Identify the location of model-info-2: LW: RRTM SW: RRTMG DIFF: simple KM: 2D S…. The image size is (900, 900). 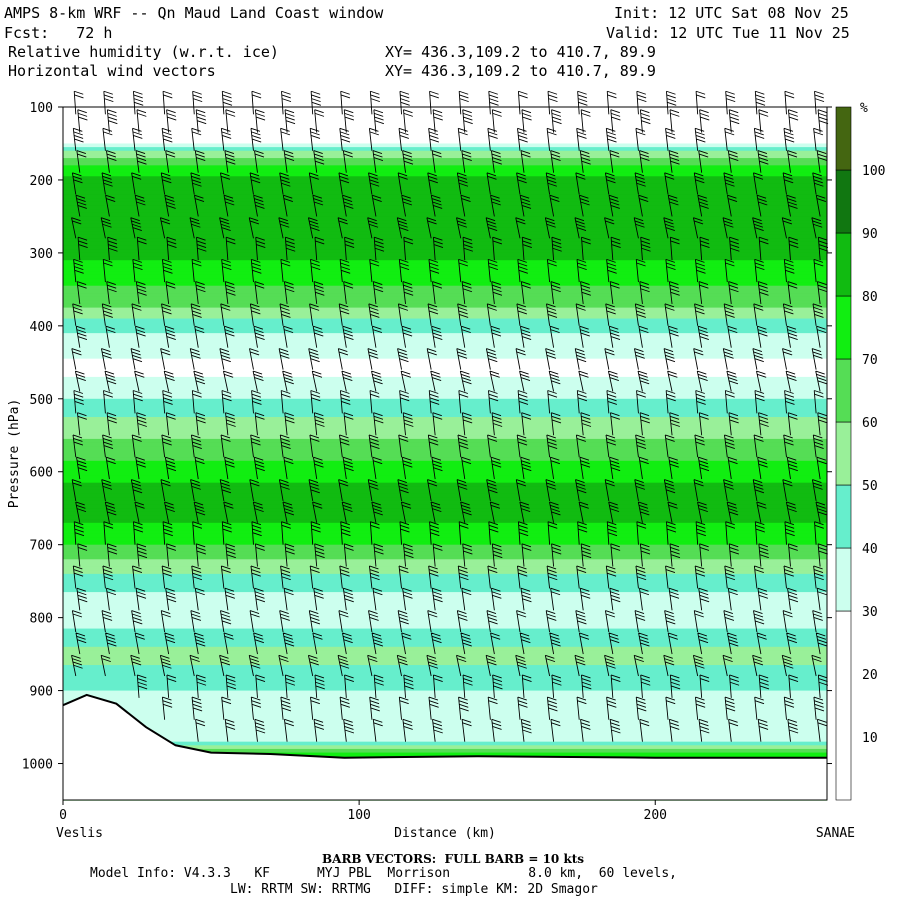
(414, 889).